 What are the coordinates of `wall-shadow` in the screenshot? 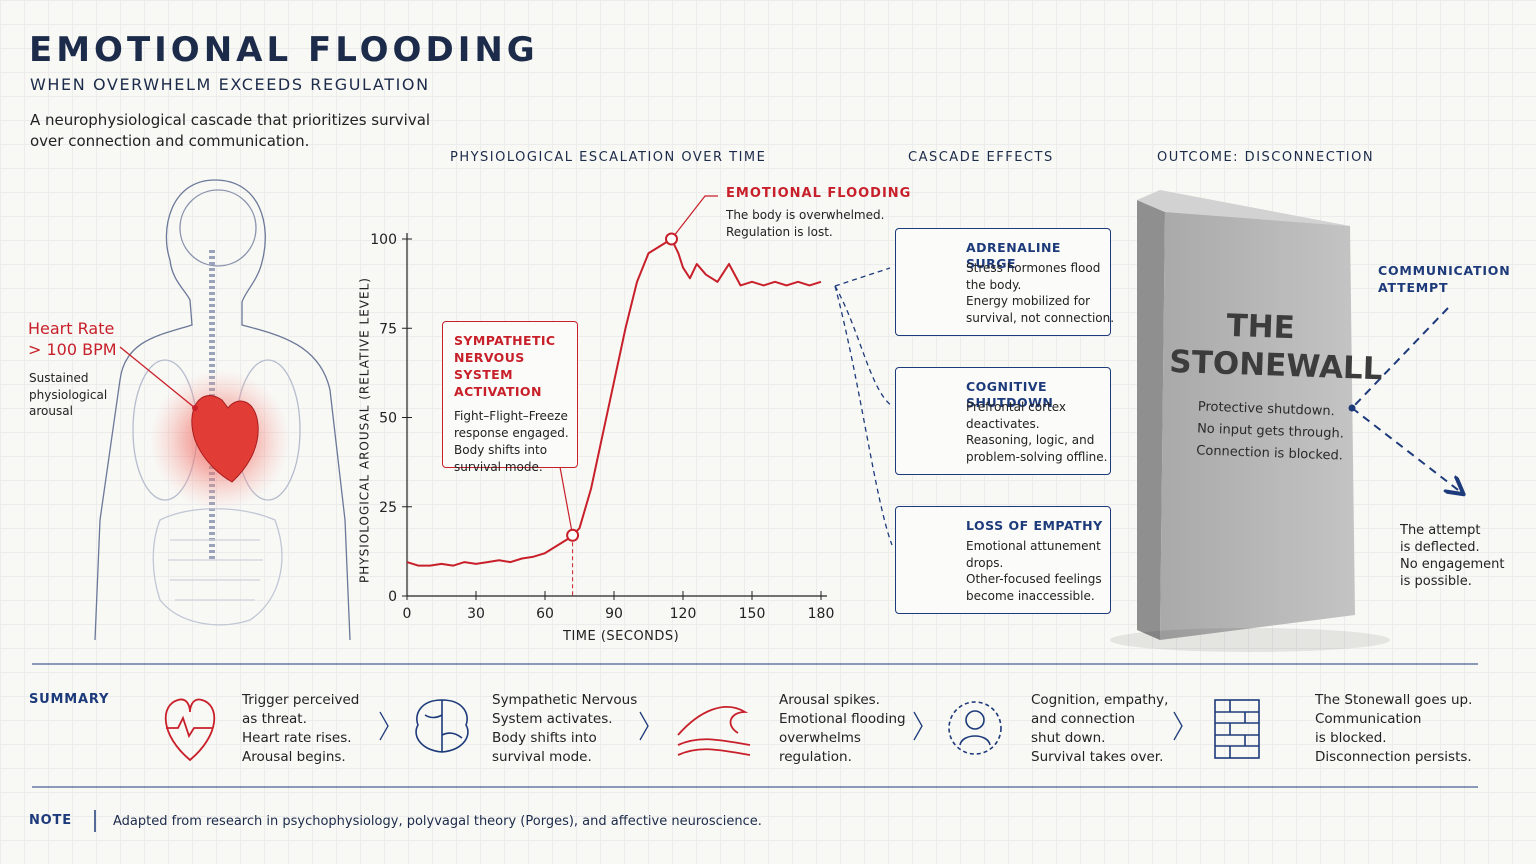 It's located at (1250, 640).